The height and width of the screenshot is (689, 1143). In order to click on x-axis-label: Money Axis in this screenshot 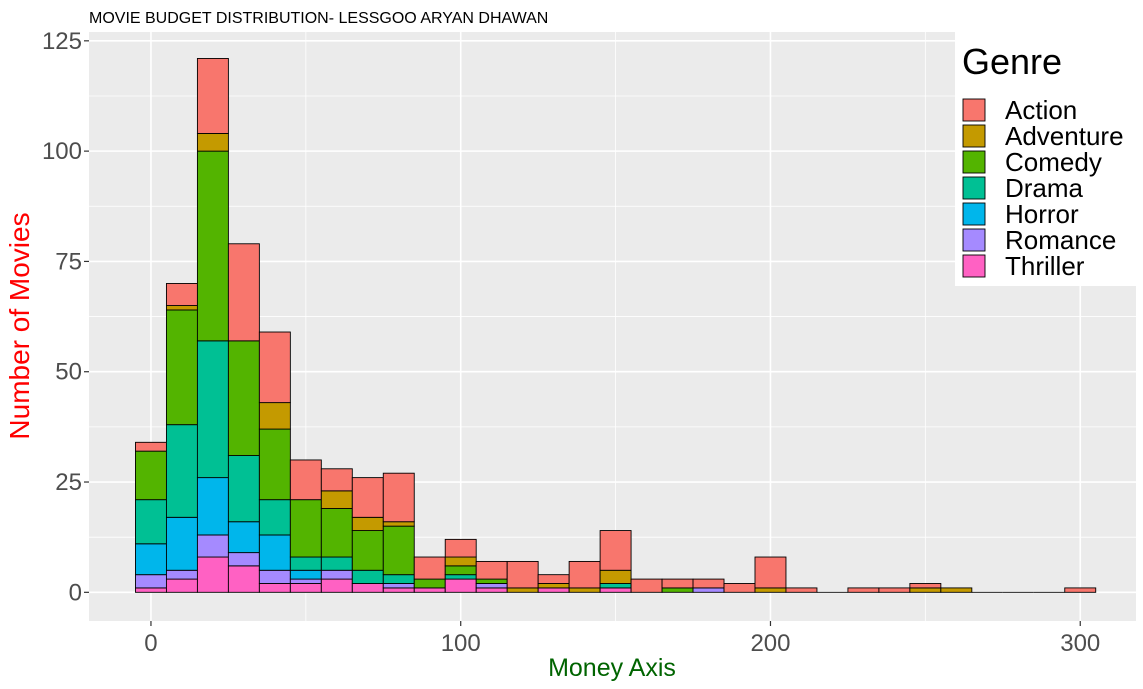, I will do `click(612, 668)`.